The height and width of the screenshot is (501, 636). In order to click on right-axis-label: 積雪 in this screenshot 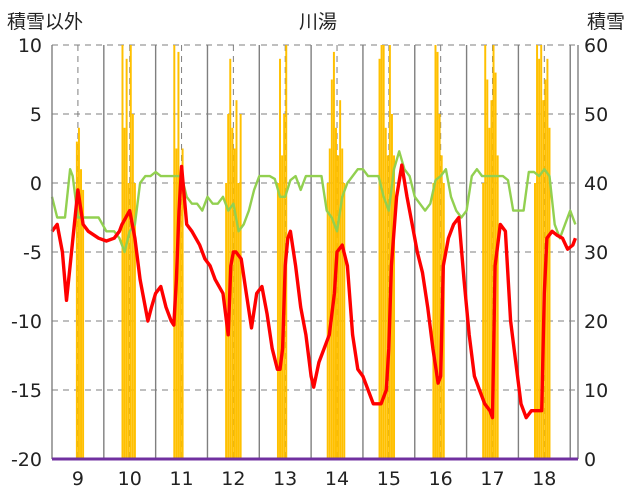, I will do `click(606, 22)`.